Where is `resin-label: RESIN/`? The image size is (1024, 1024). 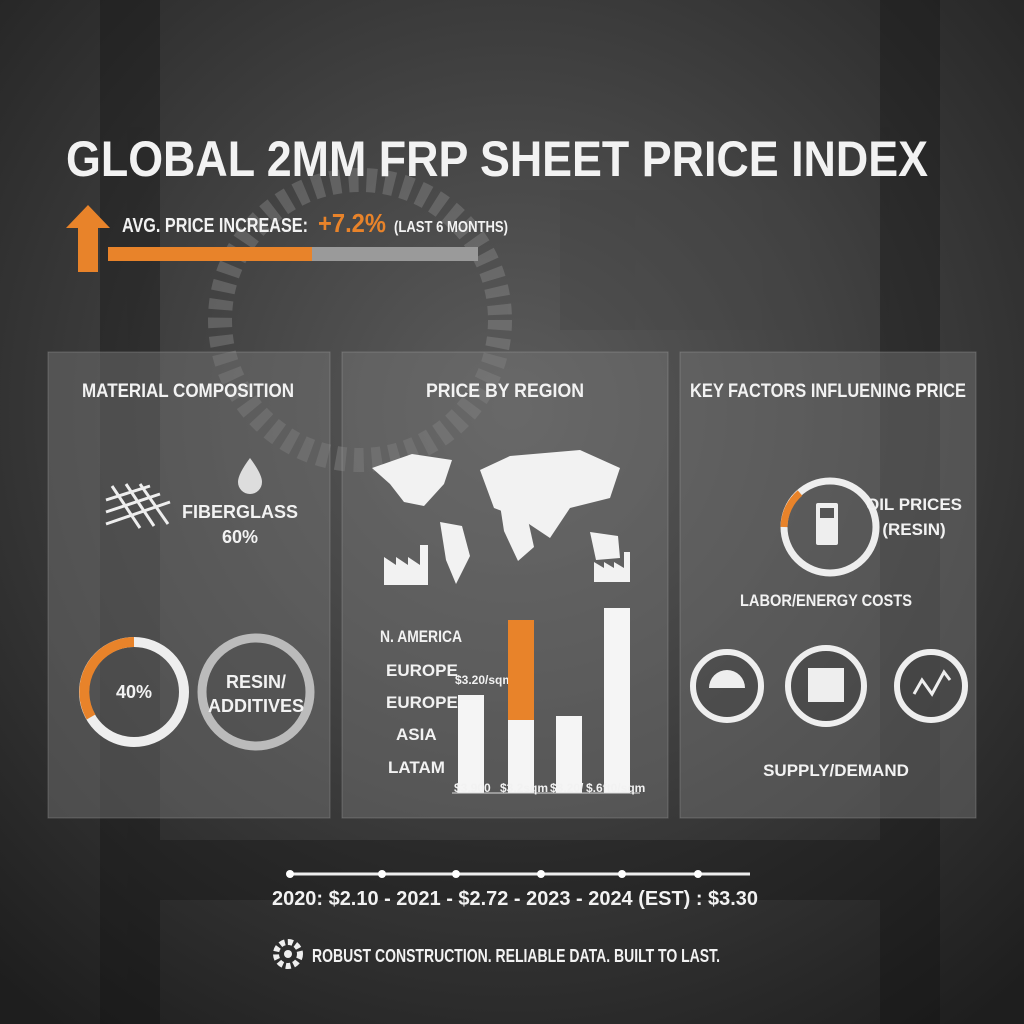
resin-label: RESIN/ is located at coordinates (256, 682).